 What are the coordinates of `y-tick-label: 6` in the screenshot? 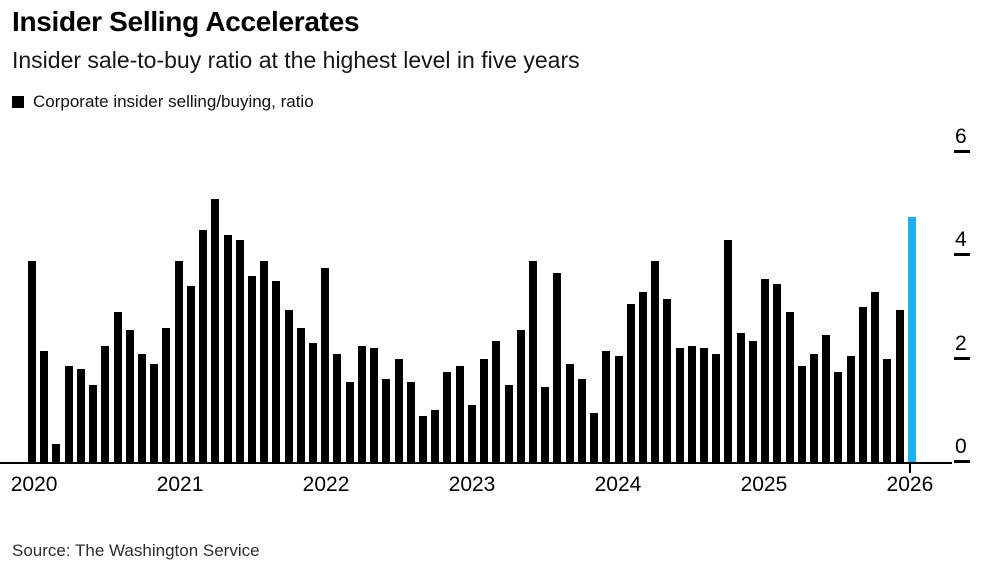 It's located at (961, 136).